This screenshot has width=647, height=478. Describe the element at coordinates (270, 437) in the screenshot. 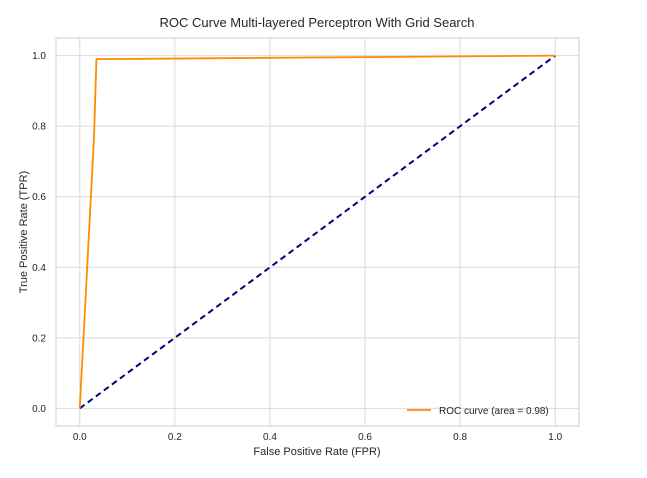

I see `x-tick-label: 0.4` at that location.